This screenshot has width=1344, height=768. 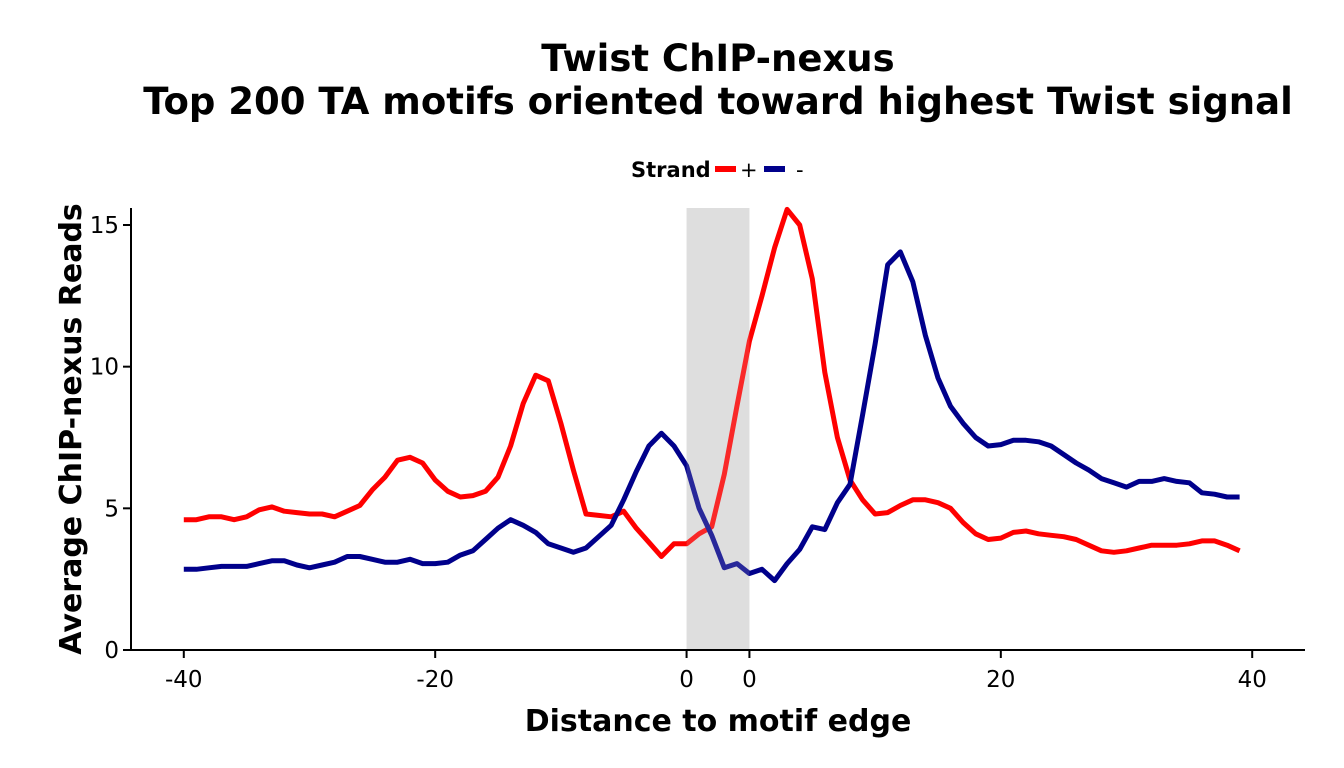 I want to click on y-tick-label: 15, so click(x=104, y=226).